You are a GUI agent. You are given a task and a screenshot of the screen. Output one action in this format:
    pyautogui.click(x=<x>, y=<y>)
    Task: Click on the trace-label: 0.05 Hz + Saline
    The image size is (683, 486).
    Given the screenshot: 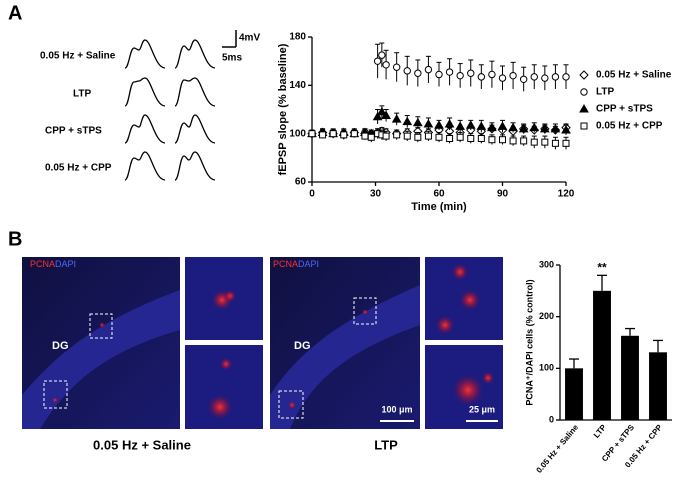 What is the action you would take?
    pyautogui.click(x=78, y=56)
    